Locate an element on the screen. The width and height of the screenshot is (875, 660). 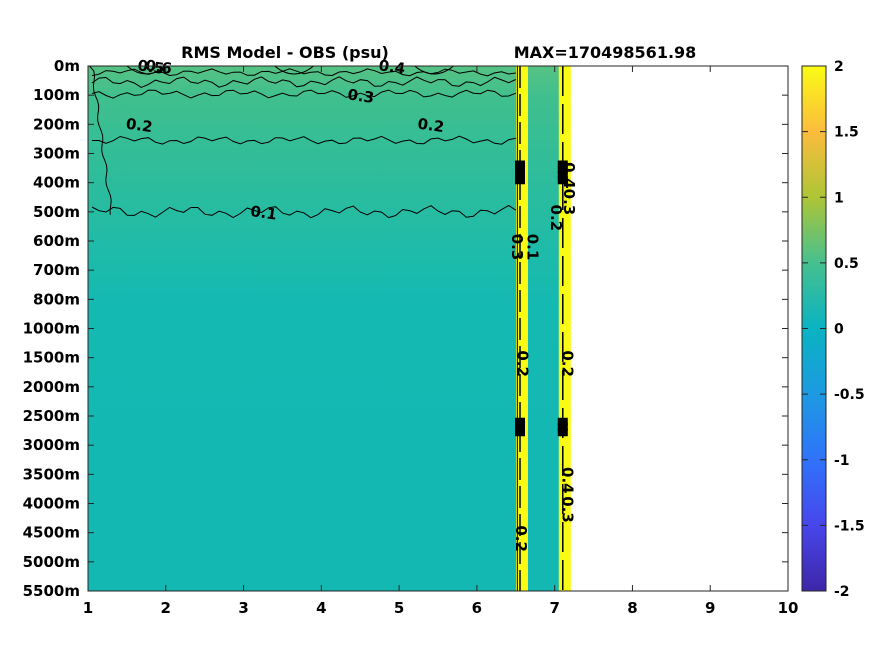
y-tick-label: 3000m is located at coordinates (51, 445).